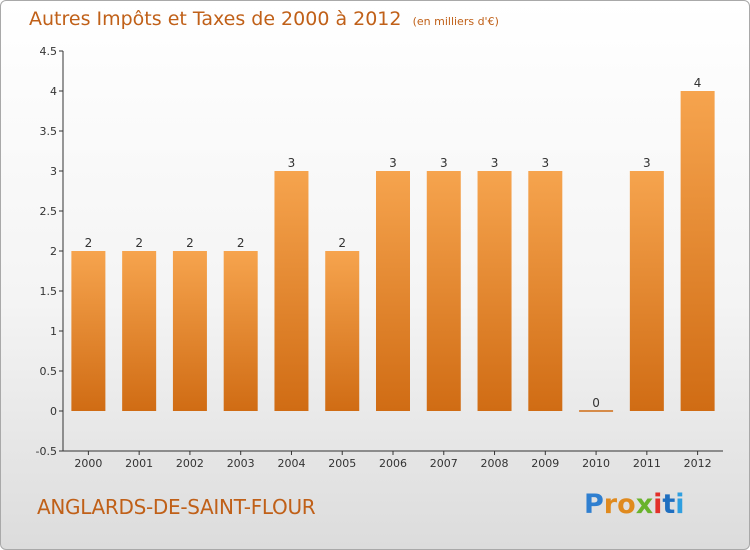 The height and width of the screenshot is (550, 750). What do you see at coordinates (455, 21) in the screenshot?
I see `chart-unit: (en milliers d'€)` at bounding box center [455, 21].